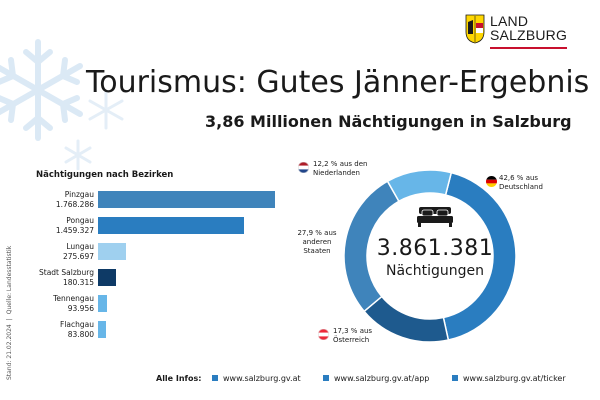 This screenshot has height=400, width=600. I want to click on bar-category-label: Pongau, so click(80, 220).